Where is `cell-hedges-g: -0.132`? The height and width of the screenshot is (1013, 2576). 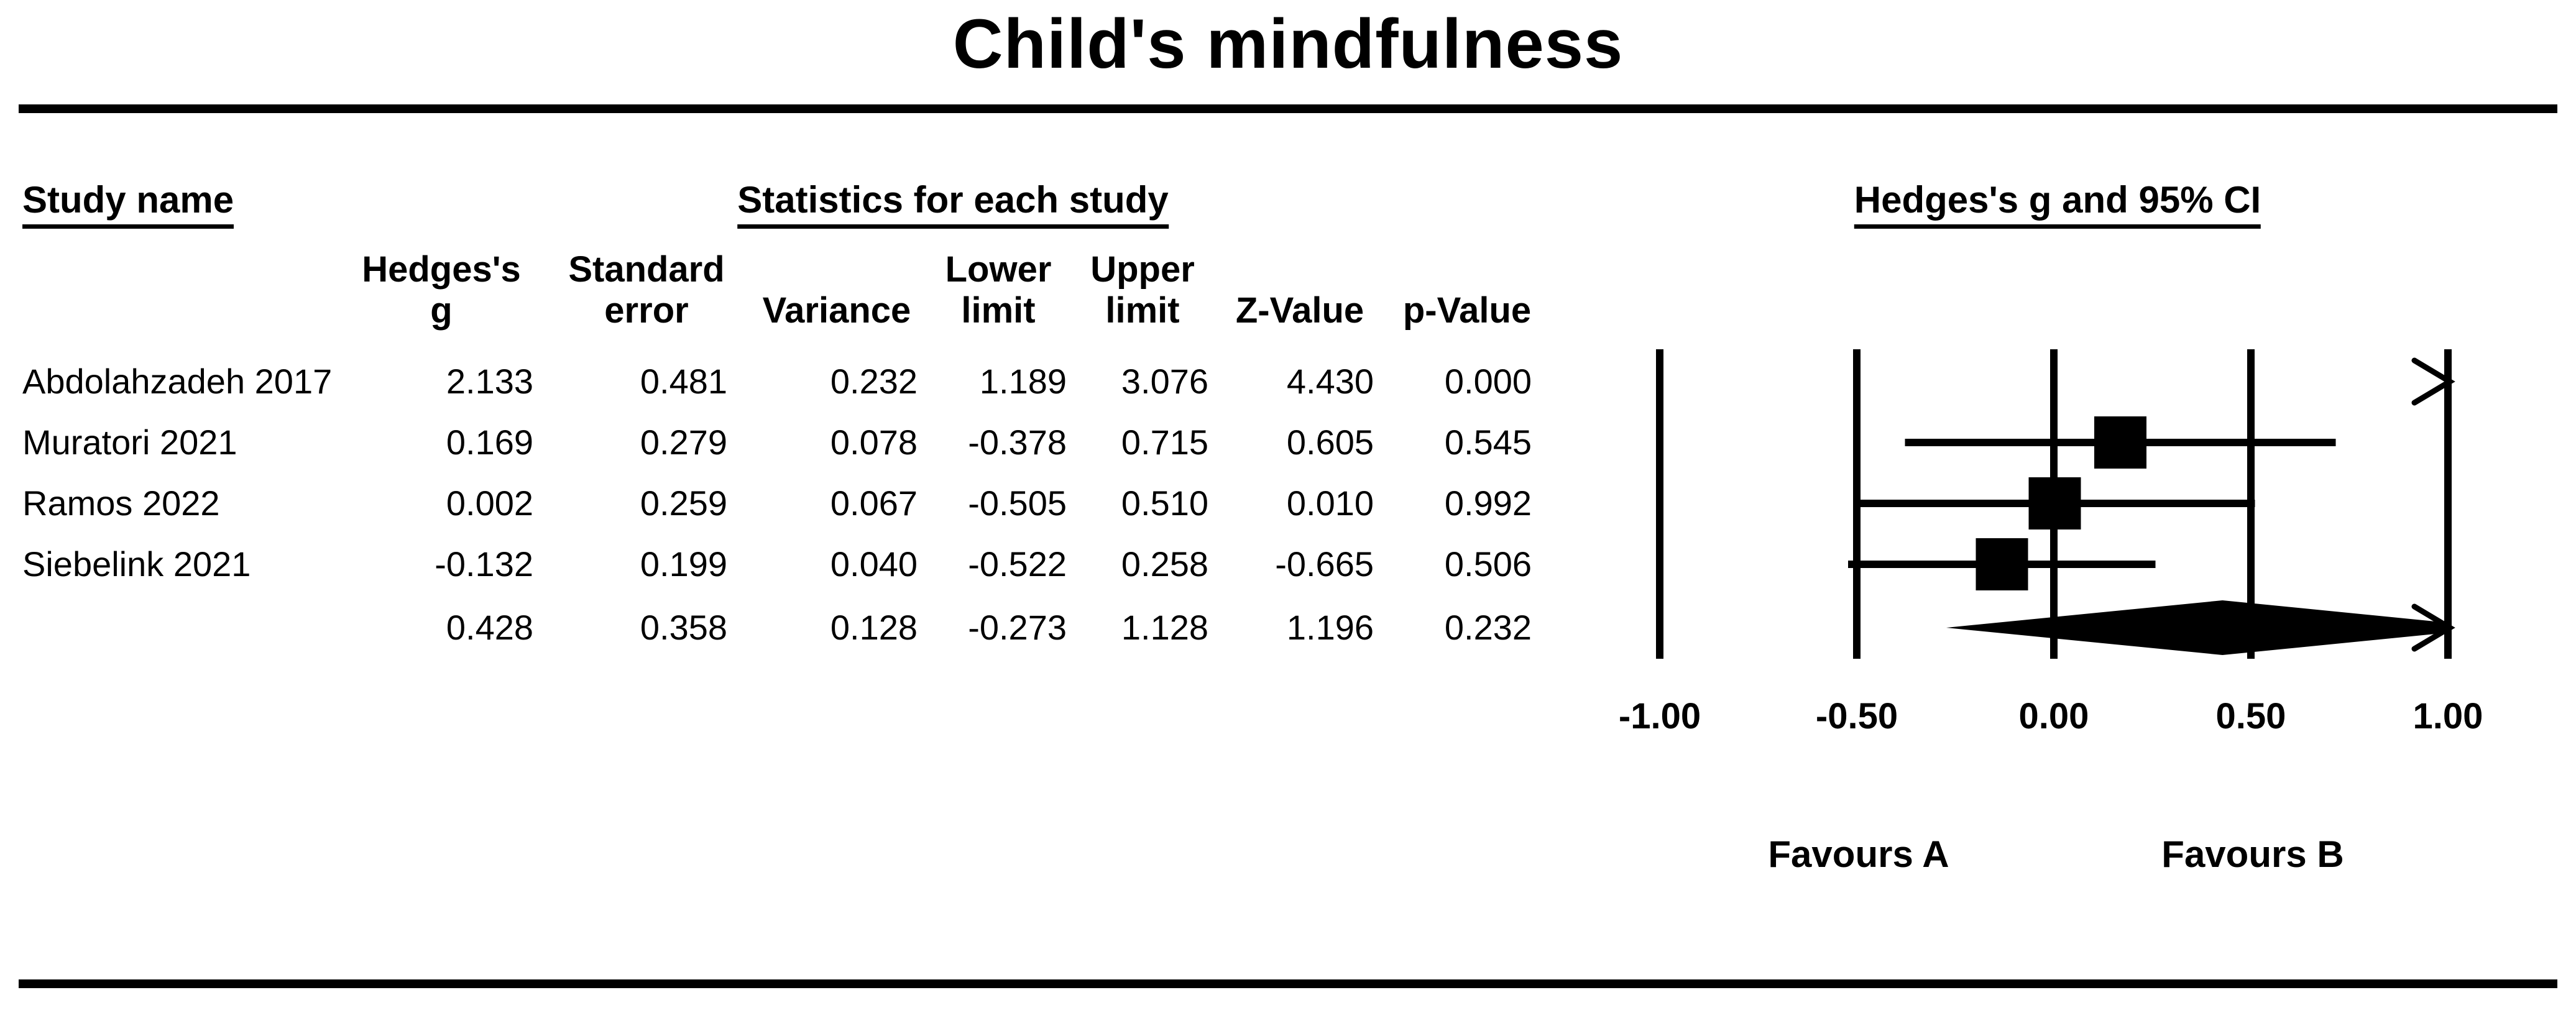 cell-hedges-g: -0.132 is located at coordinates (484, 564).